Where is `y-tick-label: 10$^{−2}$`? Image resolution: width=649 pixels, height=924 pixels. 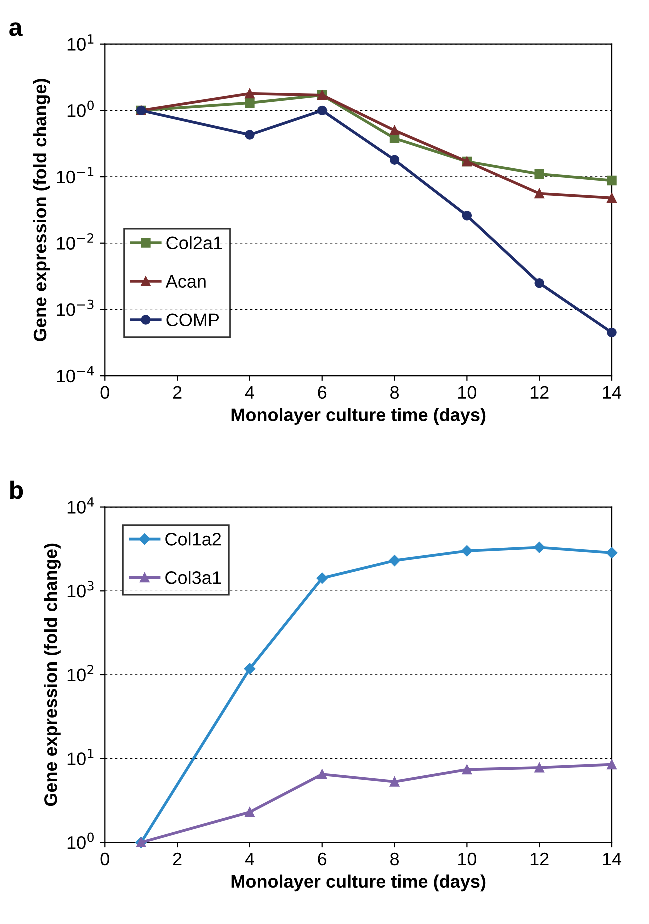 y-tick-label: 10$^{−2}$ is located at coordinates (75, 241).